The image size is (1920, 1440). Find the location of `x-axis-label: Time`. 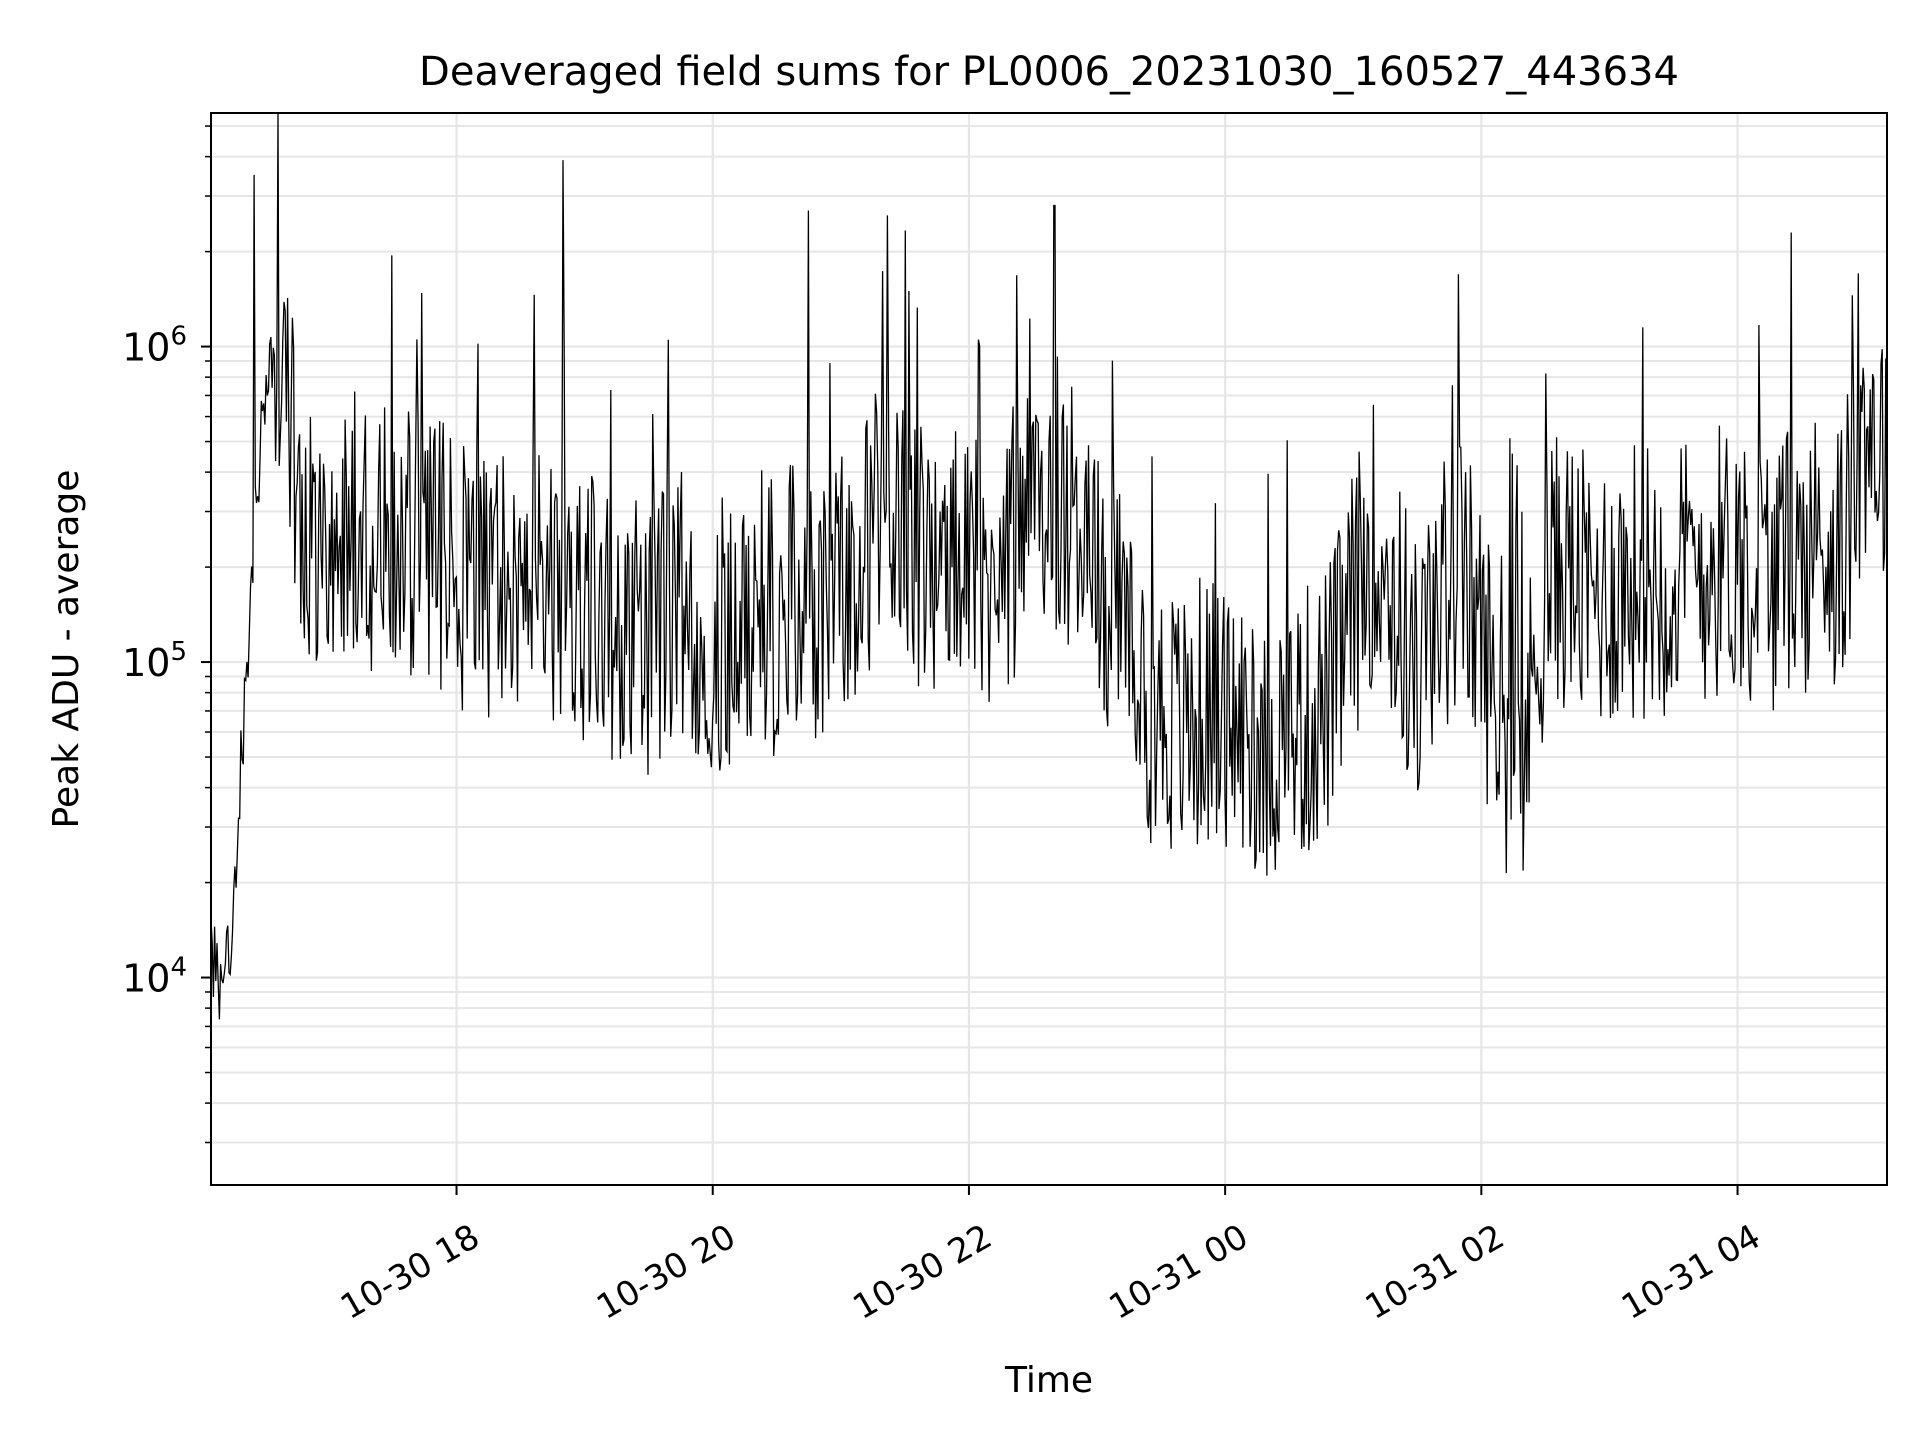

x-axis-label: Time is located at coordinates (1048, 1380).